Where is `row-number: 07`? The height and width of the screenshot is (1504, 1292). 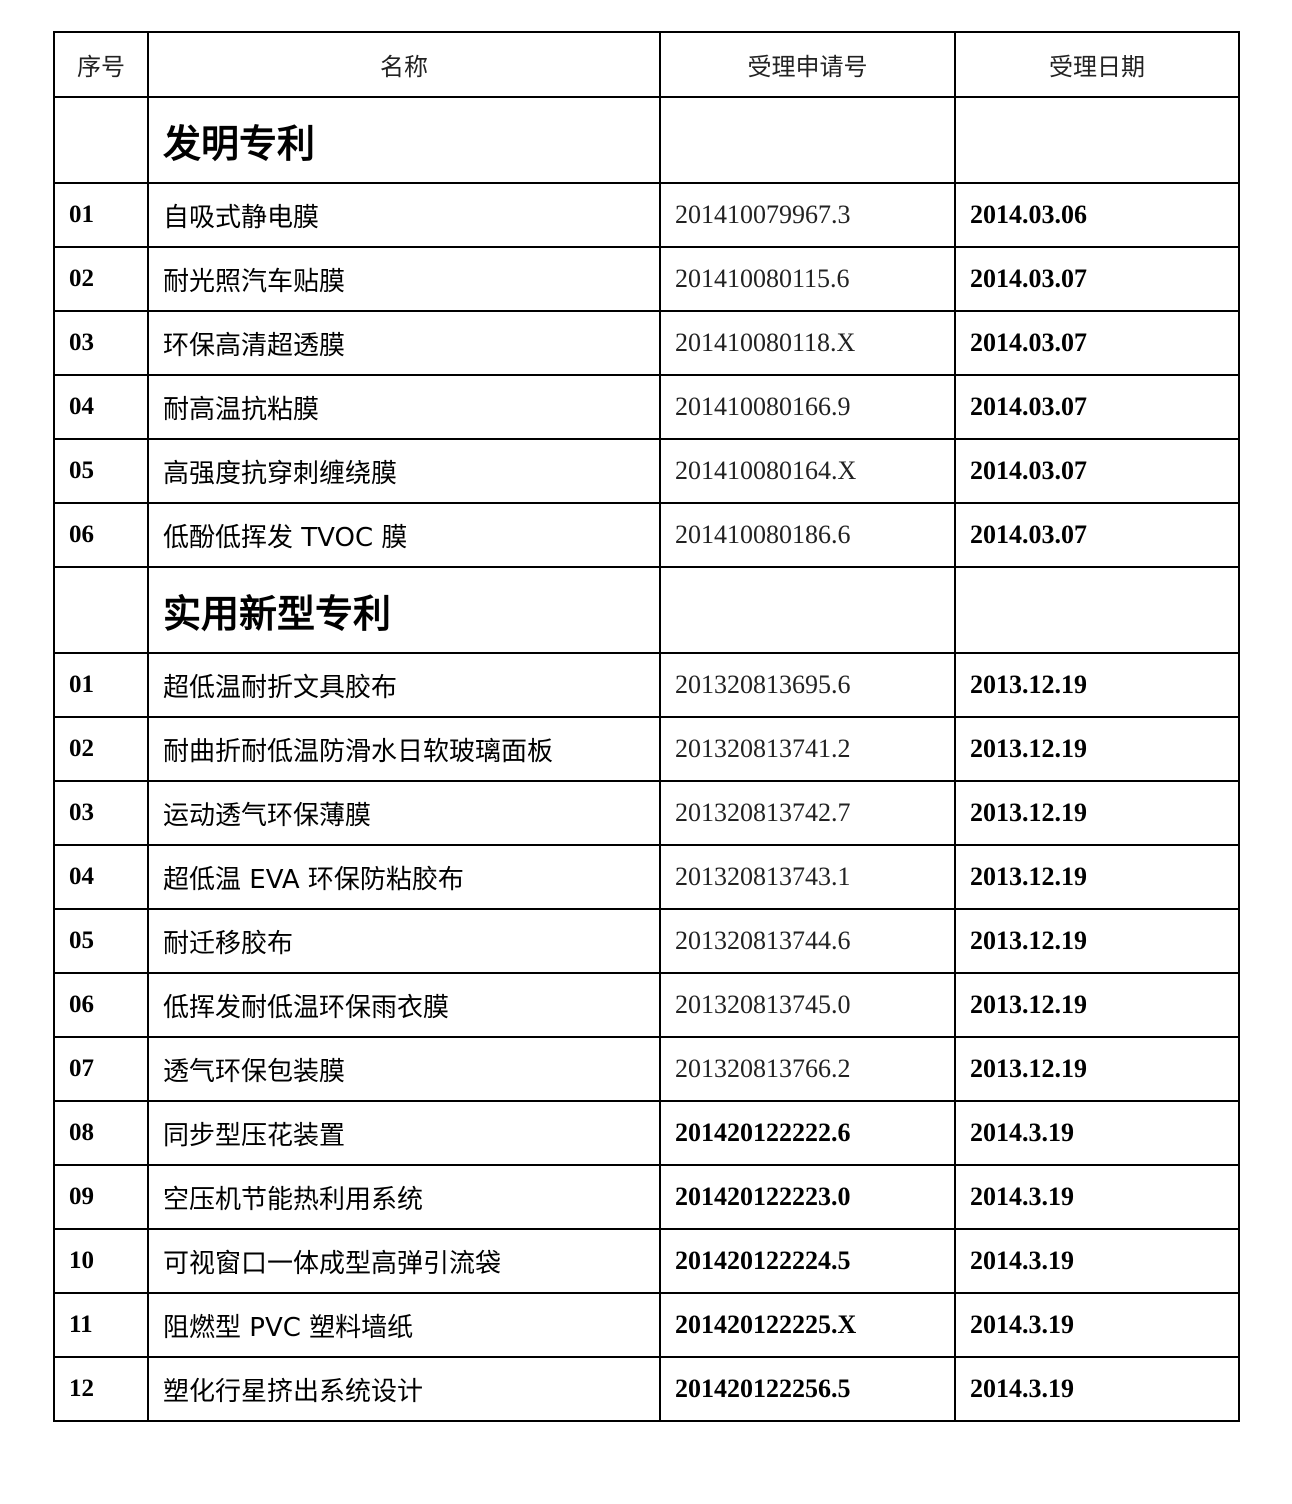 row-number: 07 is located at coordinates (101, 1069).